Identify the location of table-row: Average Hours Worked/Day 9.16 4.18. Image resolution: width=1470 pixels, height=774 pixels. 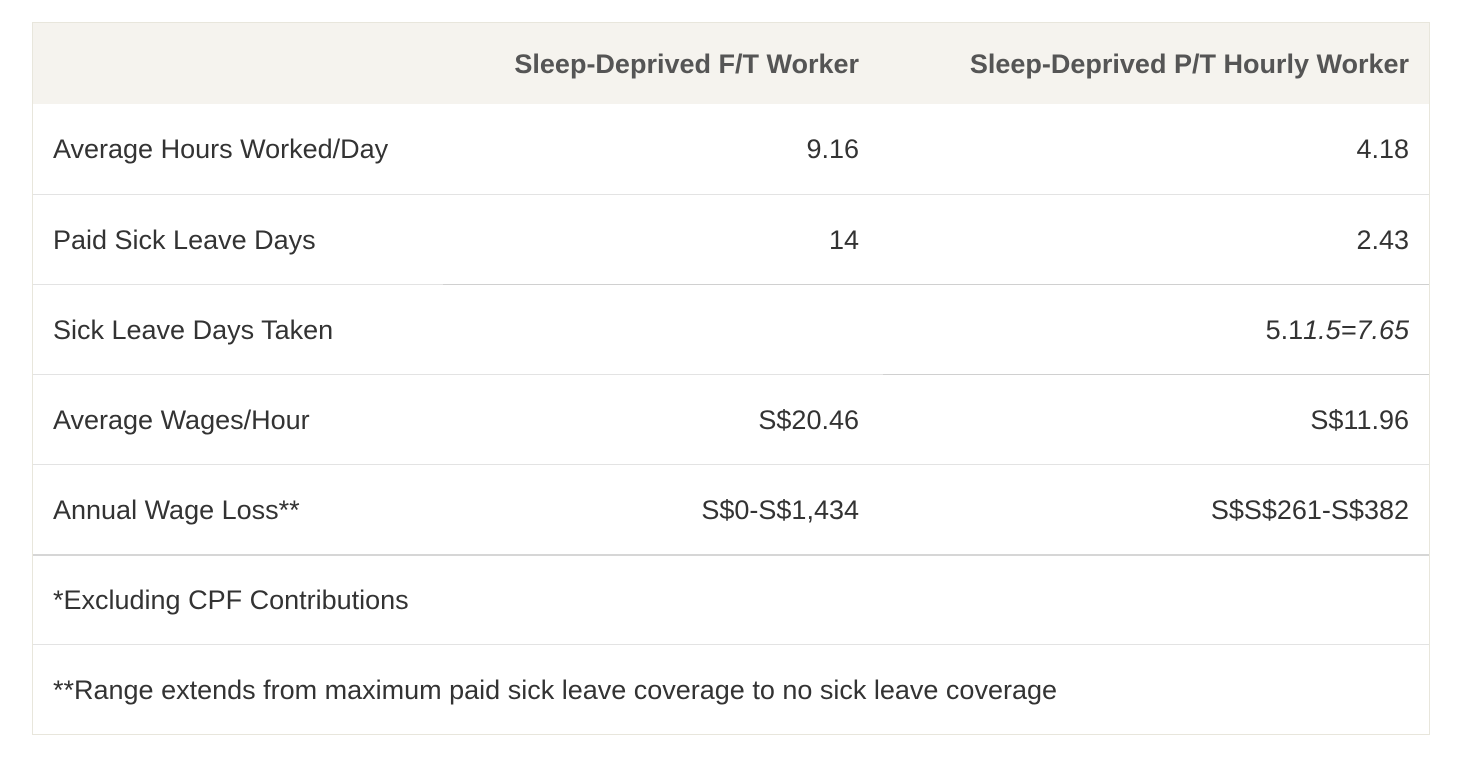
(731, 149).